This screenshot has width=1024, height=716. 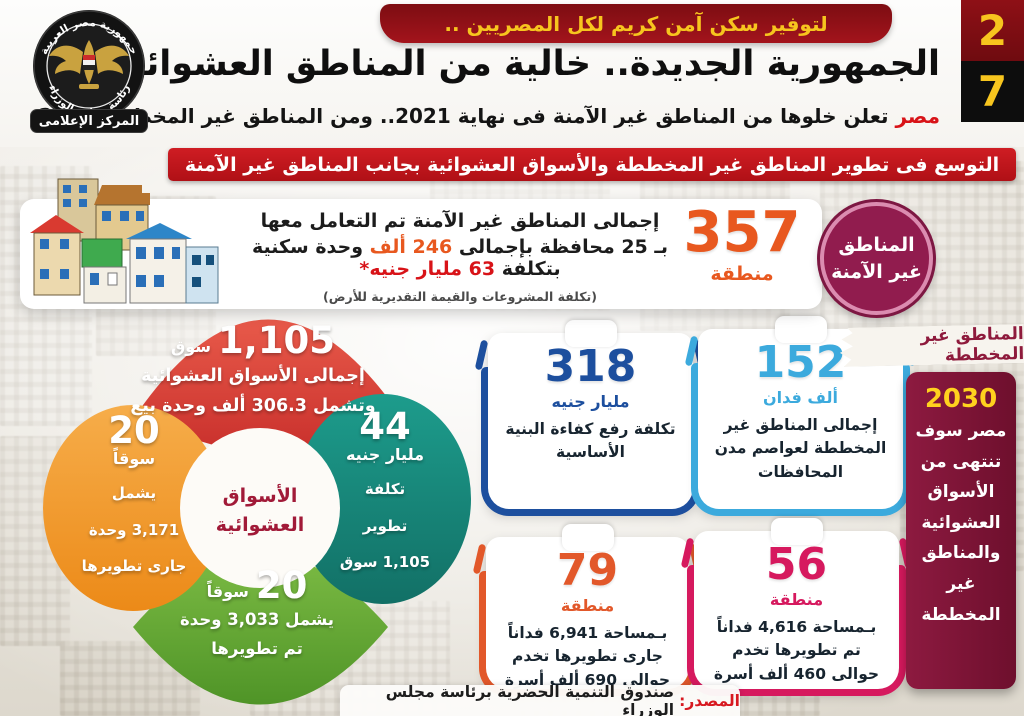 What do you see at coordinates (587, 570) in the screenshot?
I see `card-value: 79` at bounding box center [587, 570].